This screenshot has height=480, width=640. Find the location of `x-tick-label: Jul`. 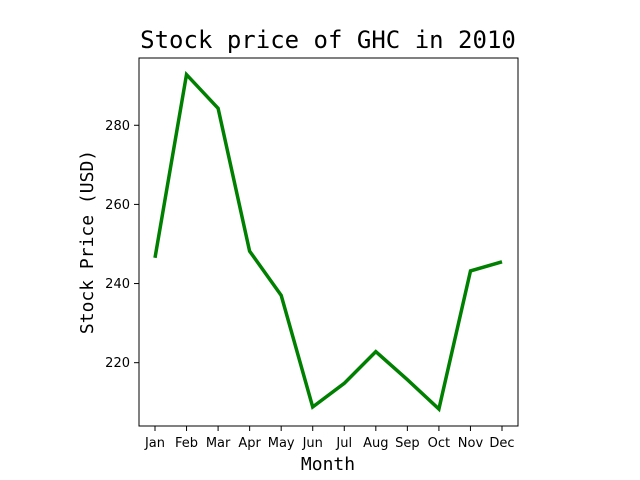

x-tick-label: Jul is located at coordinates (343, 443).